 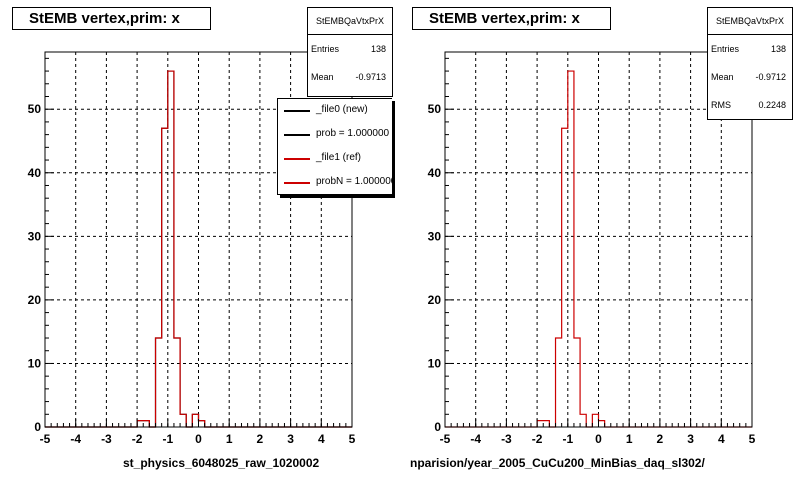 I want to click on panel1-x-tick-label: 3, so click(x=290, y=439).